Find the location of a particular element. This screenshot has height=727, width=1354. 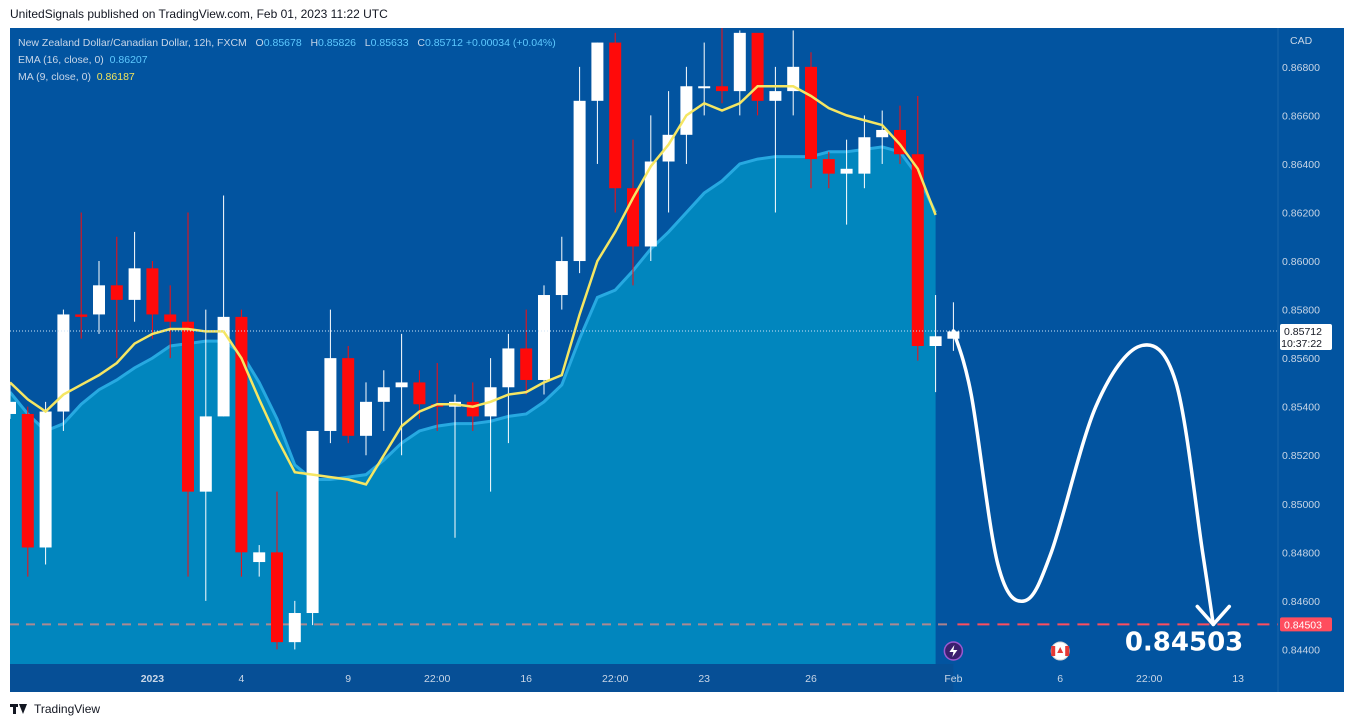

lightning-icon-bolt is located at coordinates (953, 651).